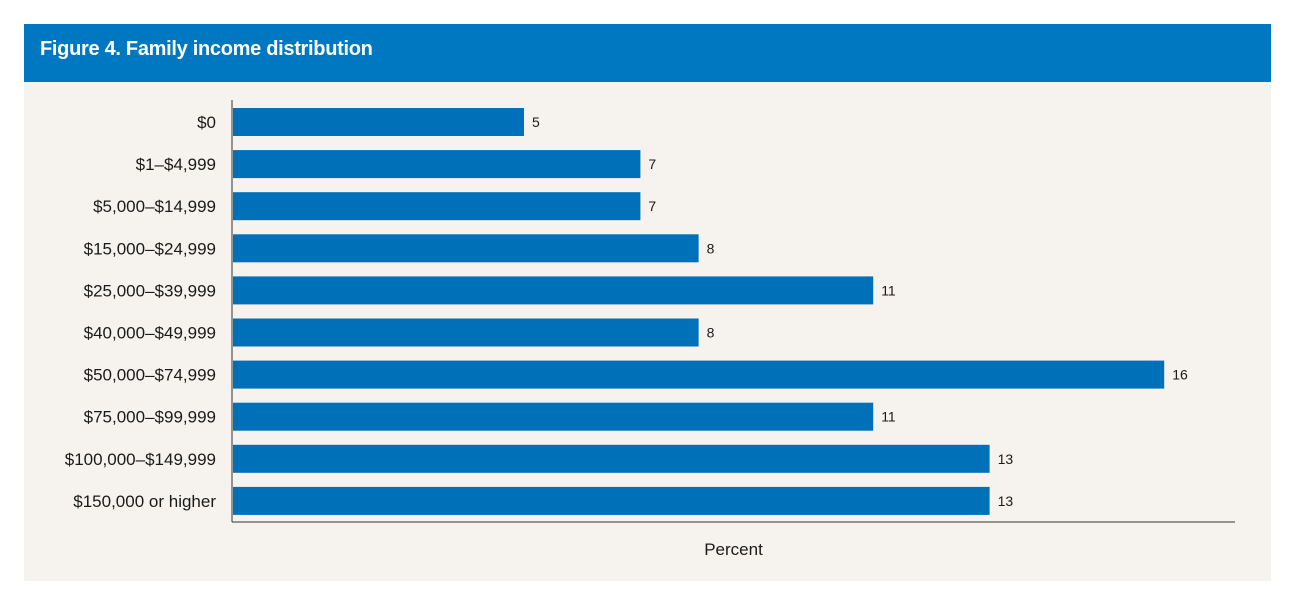 The width and height of the screenshot is (1306, 610). I want to click on category-label: $100,000–$149,999, so click(140, 459).